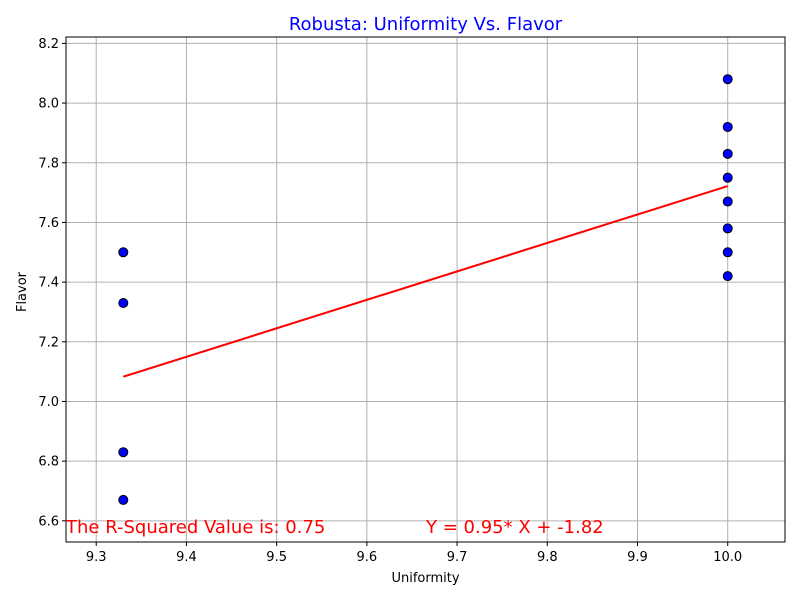  Describe the element at coordinates (195, 527) in the screenshot. I see `r-squared-annotation: The R-Squared Value is: 0.75` at that location.